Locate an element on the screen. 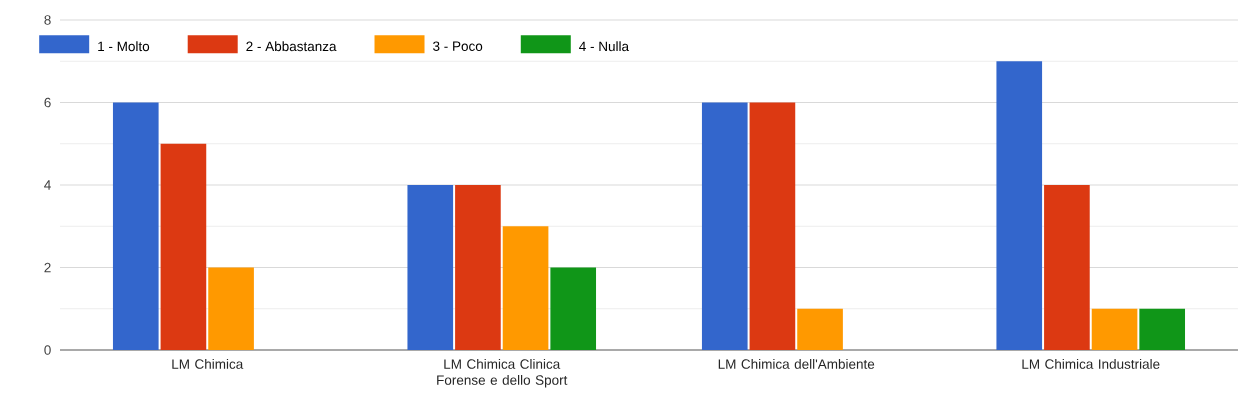 The image size is (1241, 414). x-tick-label: LM Chimica Industriale is located at coordinates (1091, 363).